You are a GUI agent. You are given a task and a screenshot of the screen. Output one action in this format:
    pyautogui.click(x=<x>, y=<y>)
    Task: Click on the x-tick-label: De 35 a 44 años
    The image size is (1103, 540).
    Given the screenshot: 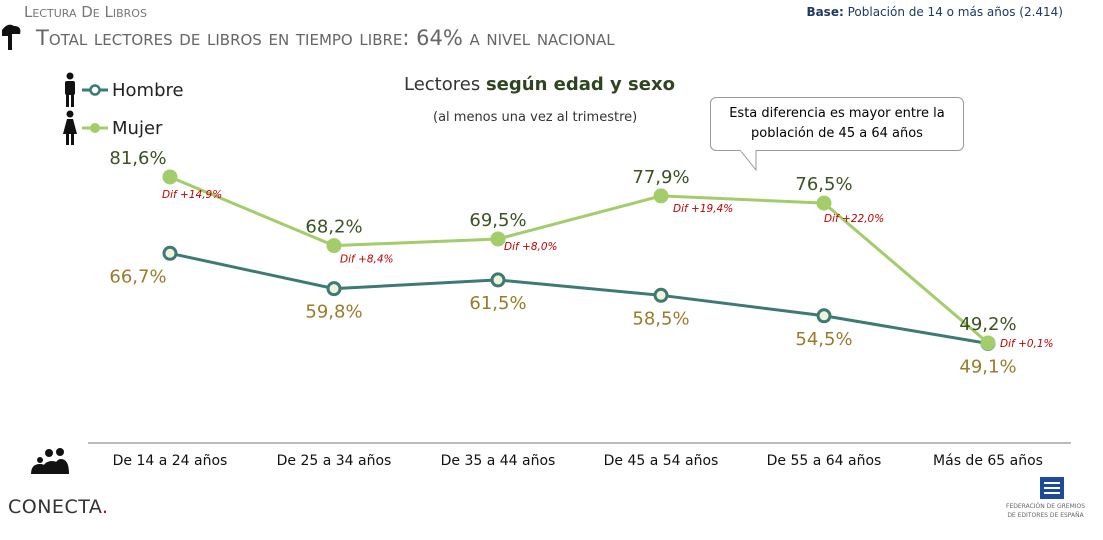 What is the action you would take?
    pyautogui.click(x=498, y=461)
    